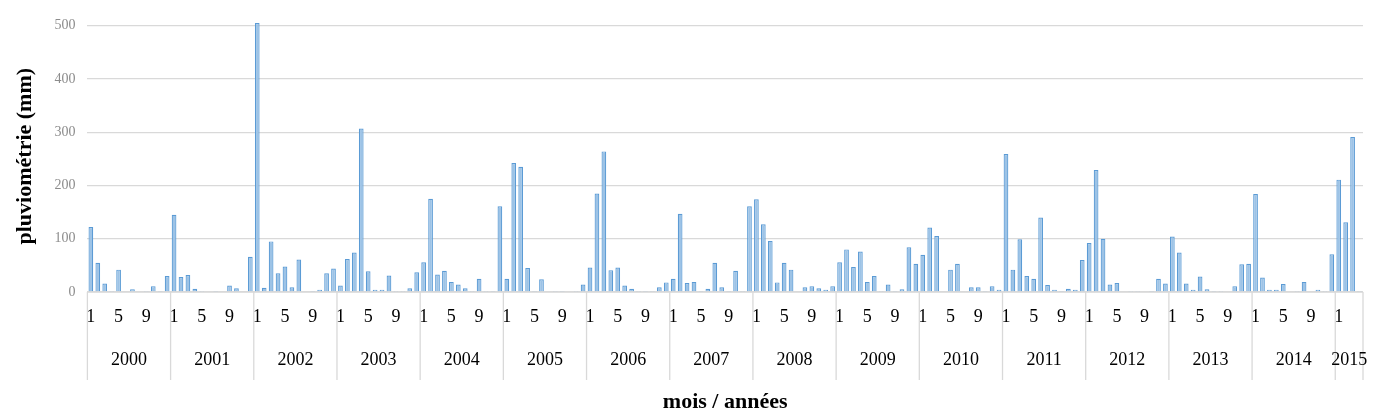 This screenshot has height=418, width=1385. Describe the element at coordinates (1127, 358) in the screenshot. I see `text: 2012` at that location.